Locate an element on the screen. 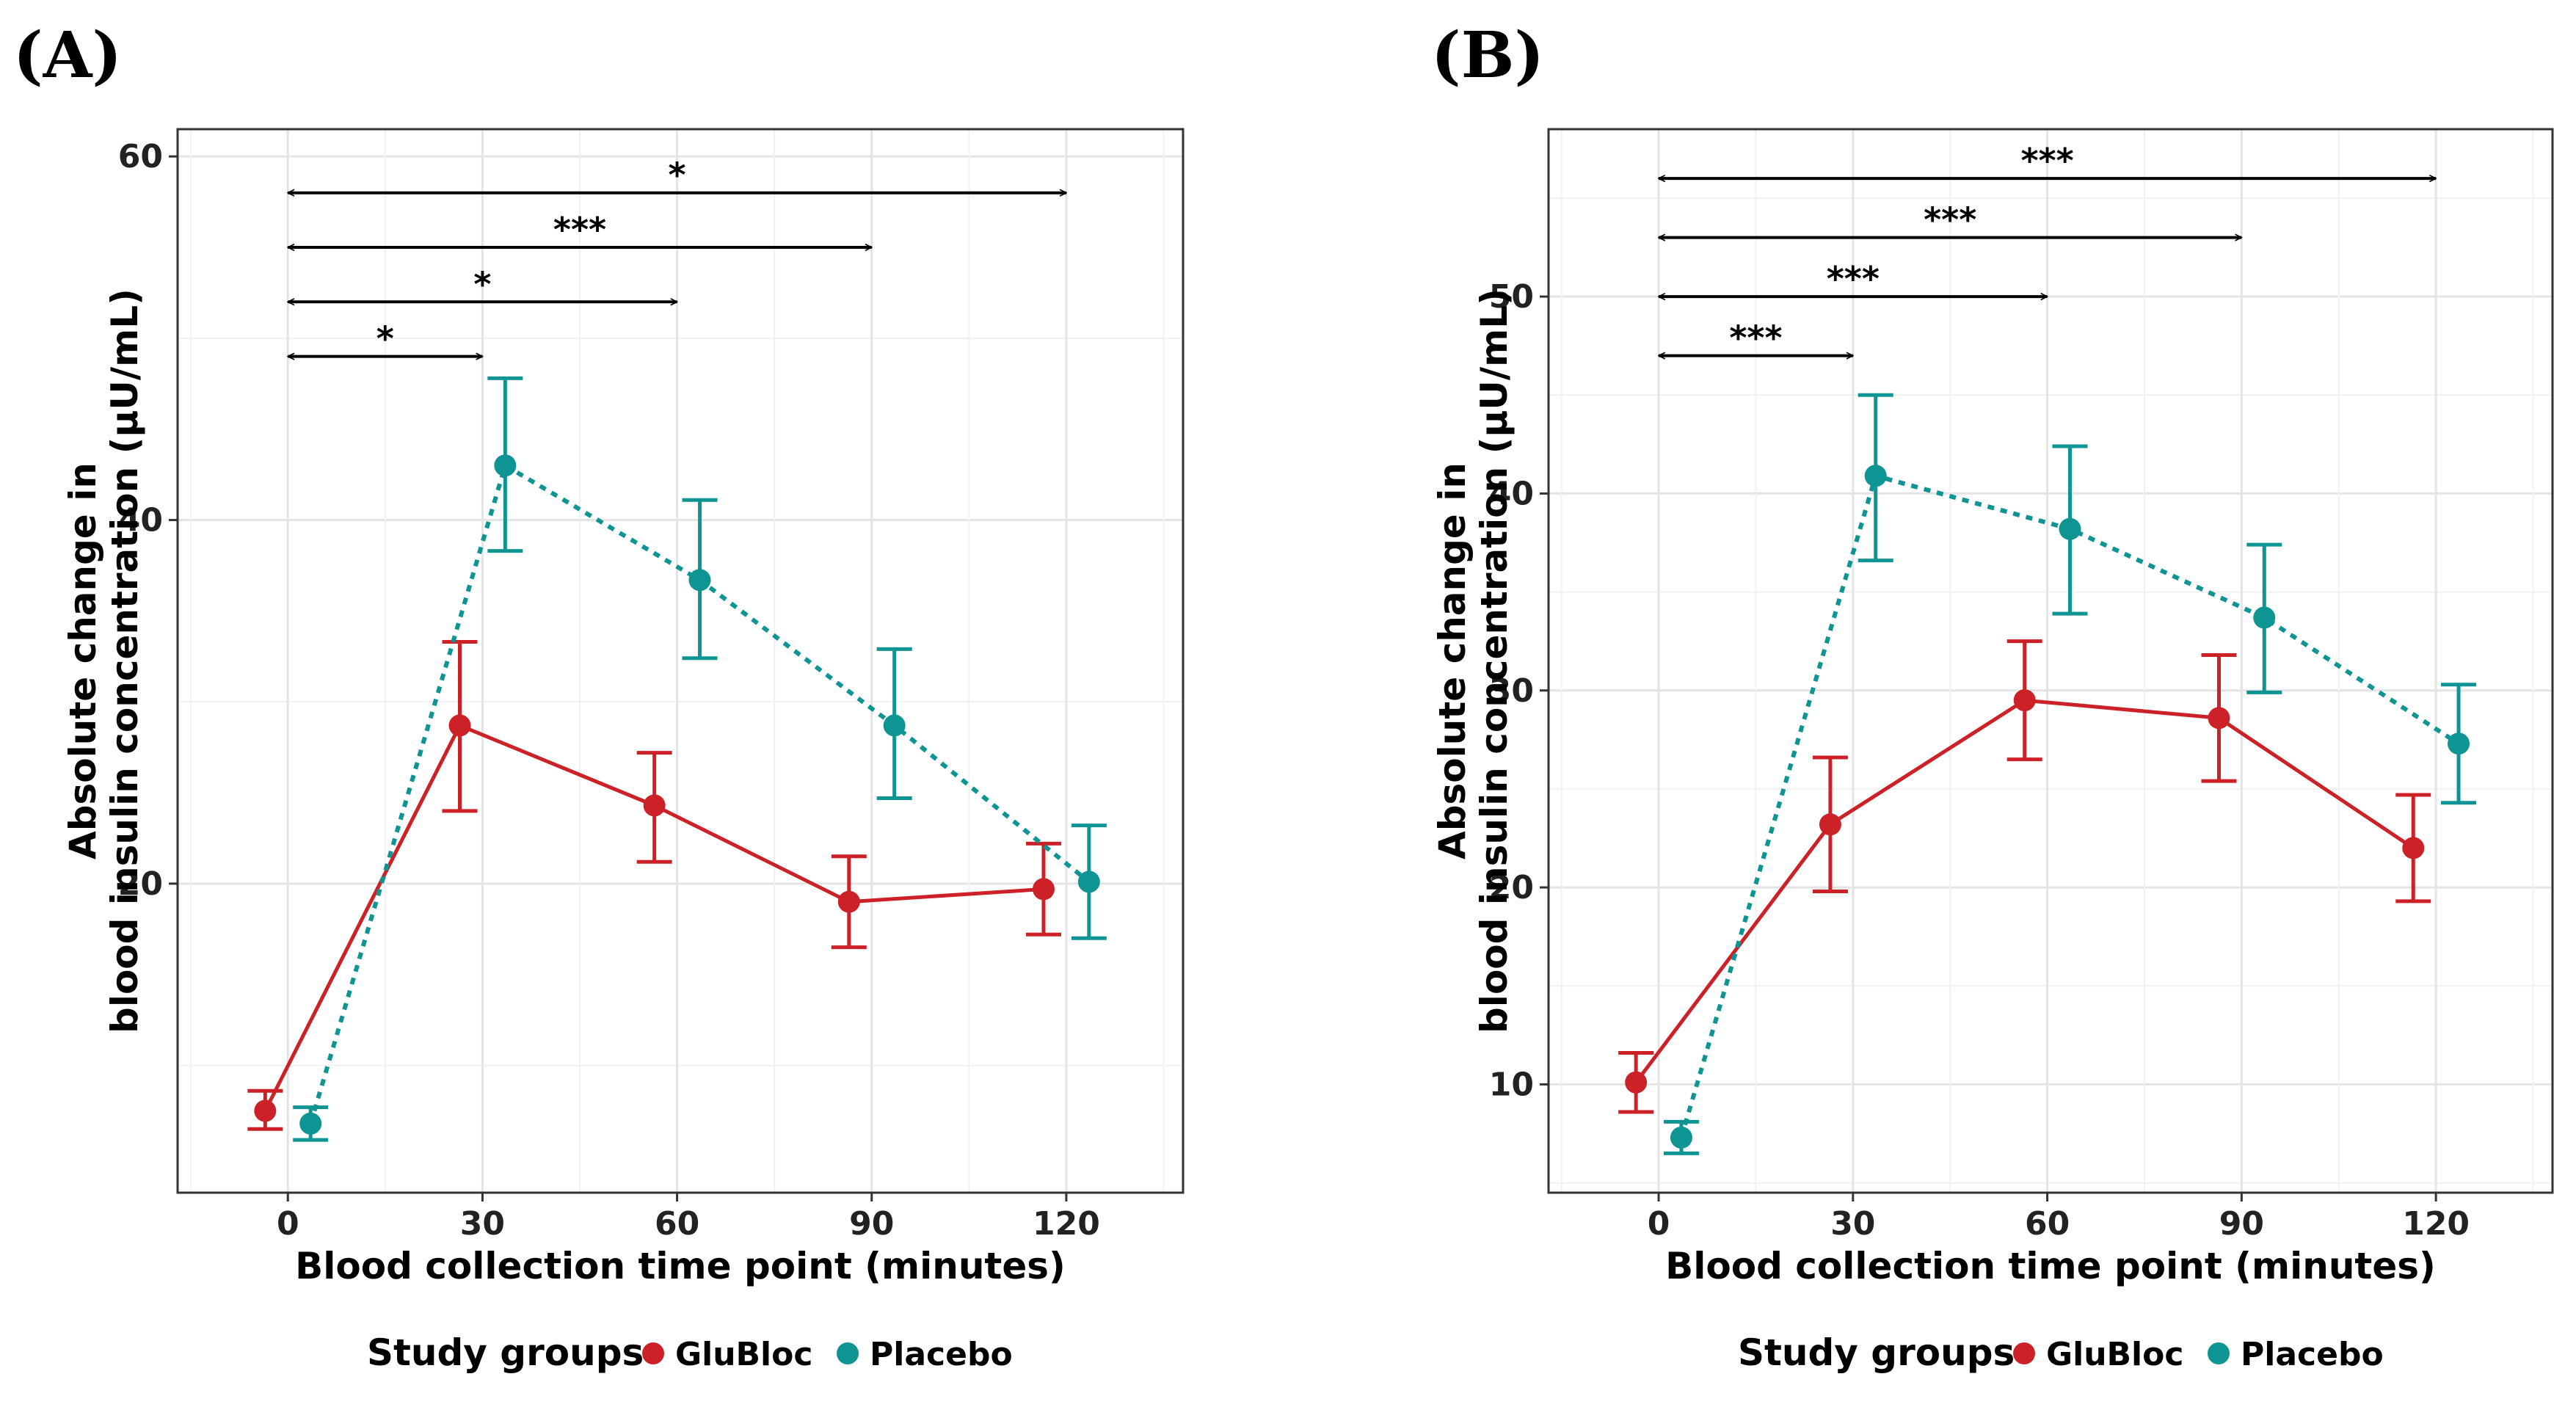  panel-label: (B) is located at coordinates (1487, 55).